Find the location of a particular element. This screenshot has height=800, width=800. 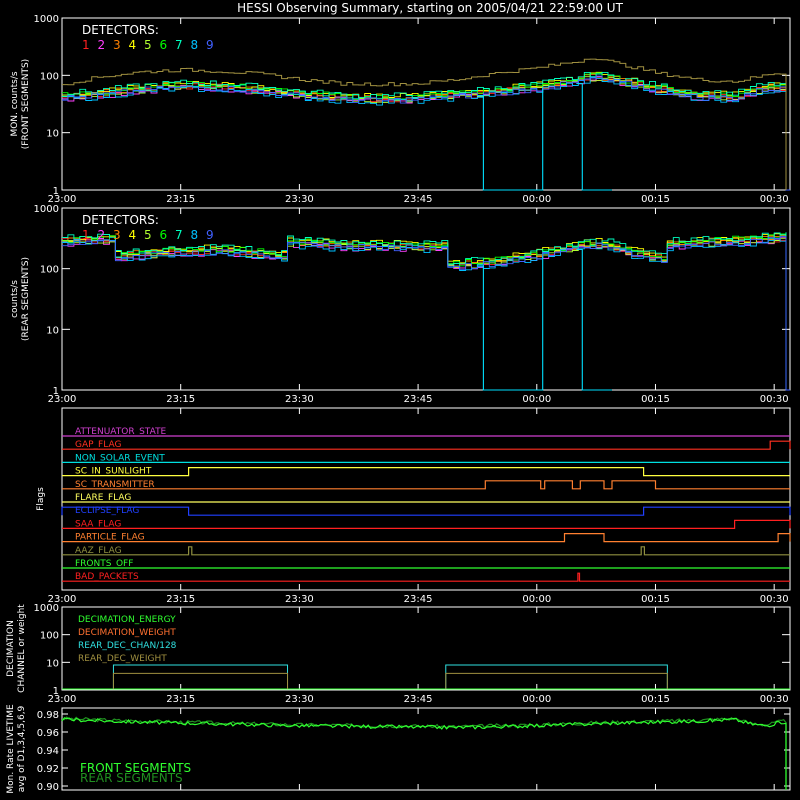

flags-ylabel: Flags is located at coordinates (41, 499).